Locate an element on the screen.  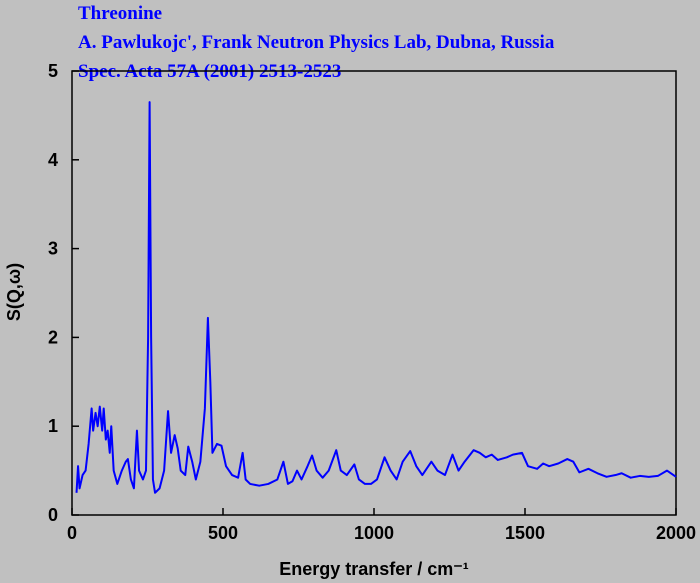
y-tick-label: 3 is located at coordinates (53, 249).